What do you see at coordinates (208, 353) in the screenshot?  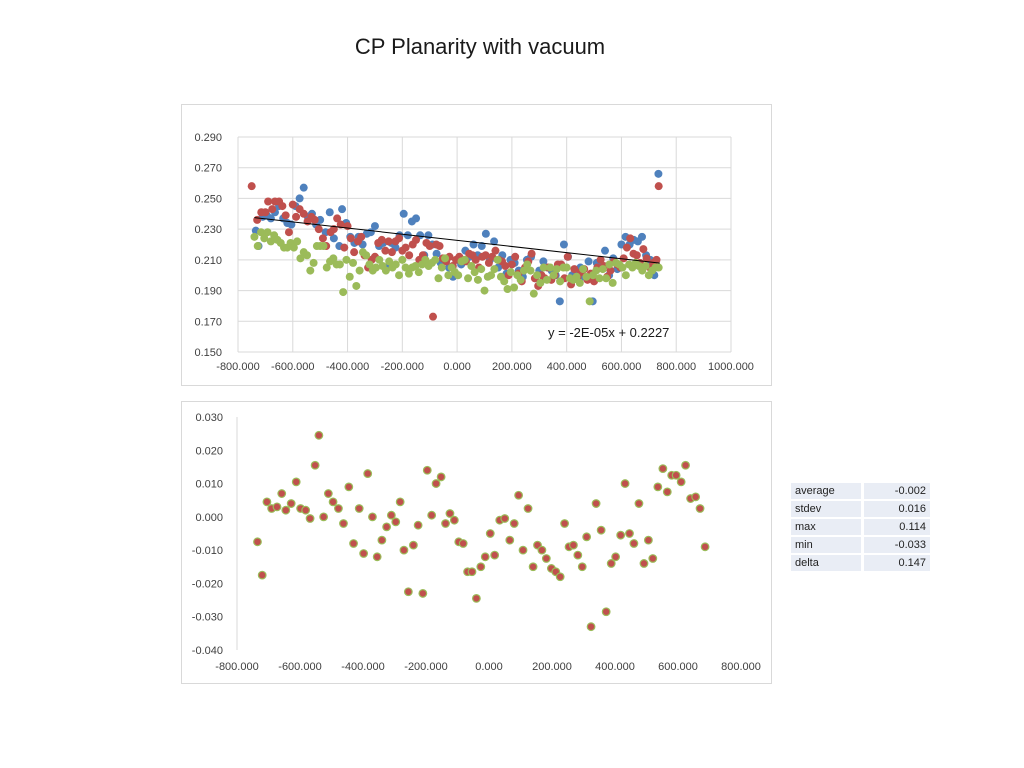 I see `y-tick-label: 0.150` at bounding box center [208, 353].